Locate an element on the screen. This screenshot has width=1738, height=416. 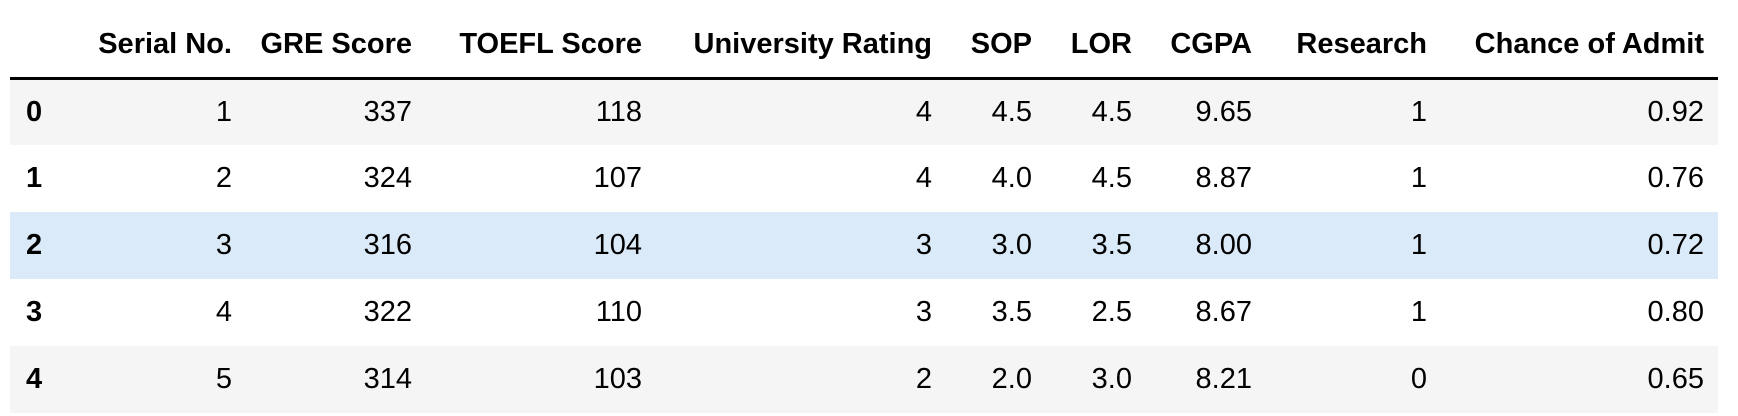
column-header-serial-no: Serial No. is located at coordinates (156, 46).